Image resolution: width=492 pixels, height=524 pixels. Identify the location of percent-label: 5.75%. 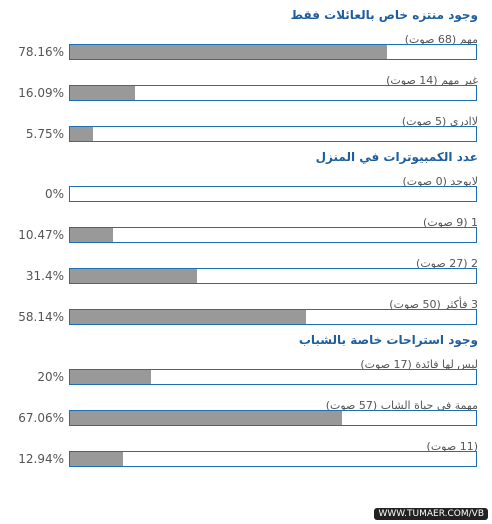
(44, 134).